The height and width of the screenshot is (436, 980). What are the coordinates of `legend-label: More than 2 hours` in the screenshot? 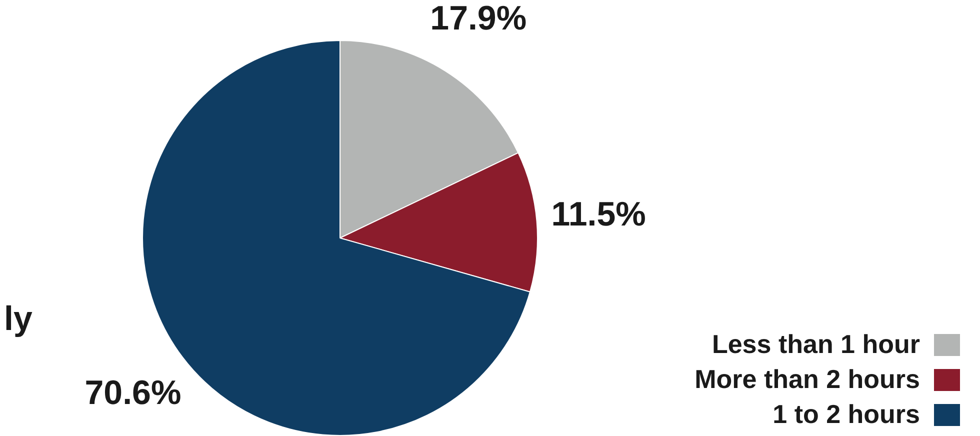 It's located at (807, 379).